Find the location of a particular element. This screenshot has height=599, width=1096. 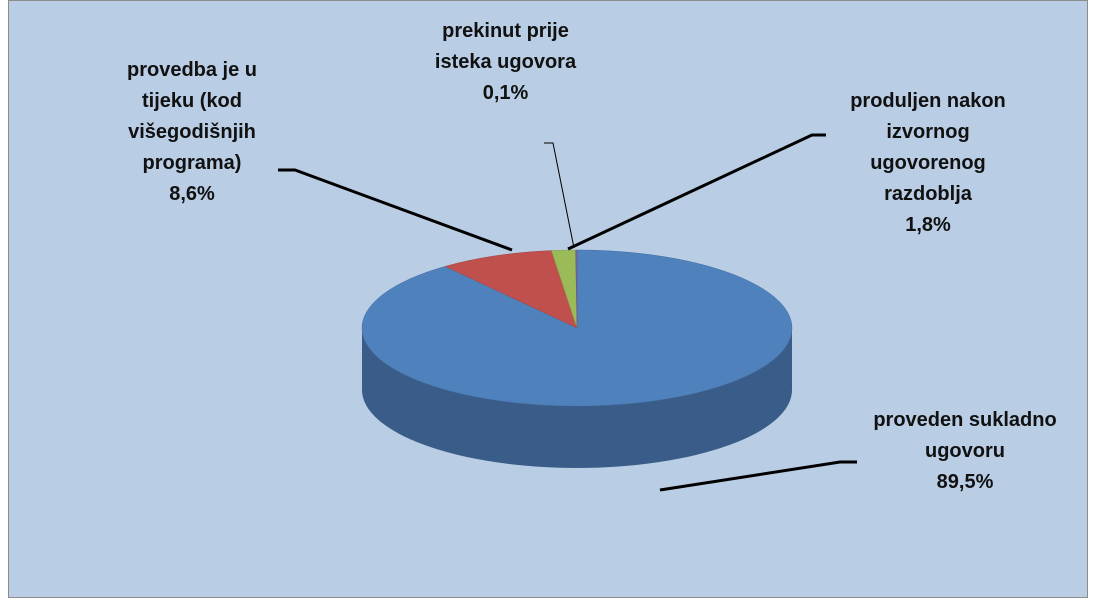

category-label: proveden sukladno ugovoru is located at coordinates (965, 435).